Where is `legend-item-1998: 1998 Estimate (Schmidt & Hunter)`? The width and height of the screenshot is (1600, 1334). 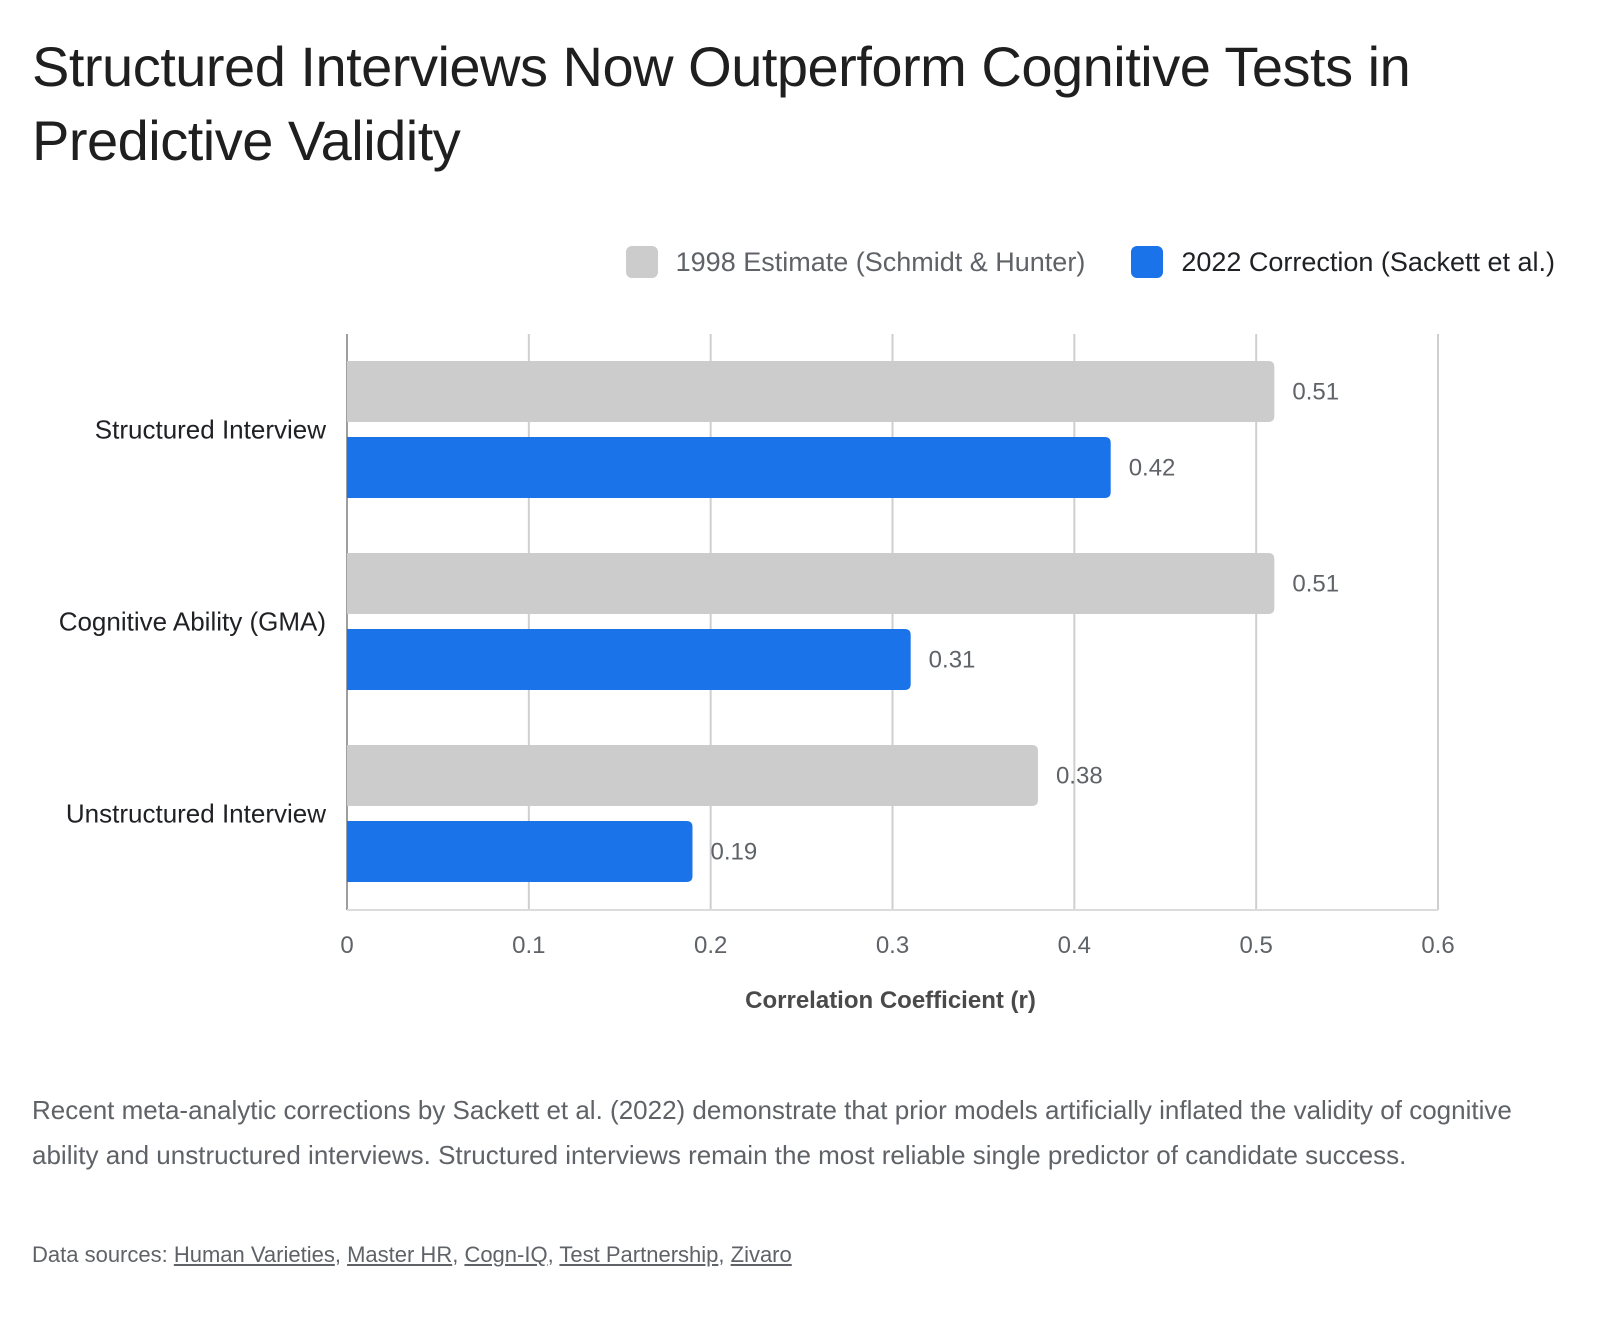 legend-item-1998: 1998 Estimate (Schmidt & Hunter) is located at coordinates (855, 262).